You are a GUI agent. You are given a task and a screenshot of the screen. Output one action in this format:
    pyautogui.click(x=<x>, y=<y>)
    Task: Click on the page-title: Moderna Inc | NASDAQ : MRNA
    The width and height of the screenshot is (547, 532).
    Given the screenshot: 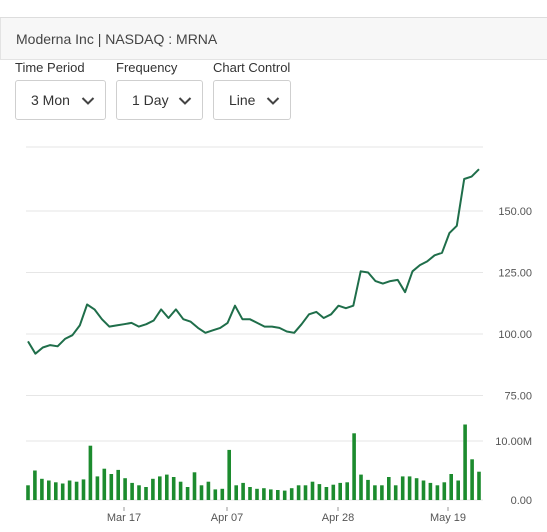 What is the action you would take?
    pyautogui.click(x=117, y=39)
    